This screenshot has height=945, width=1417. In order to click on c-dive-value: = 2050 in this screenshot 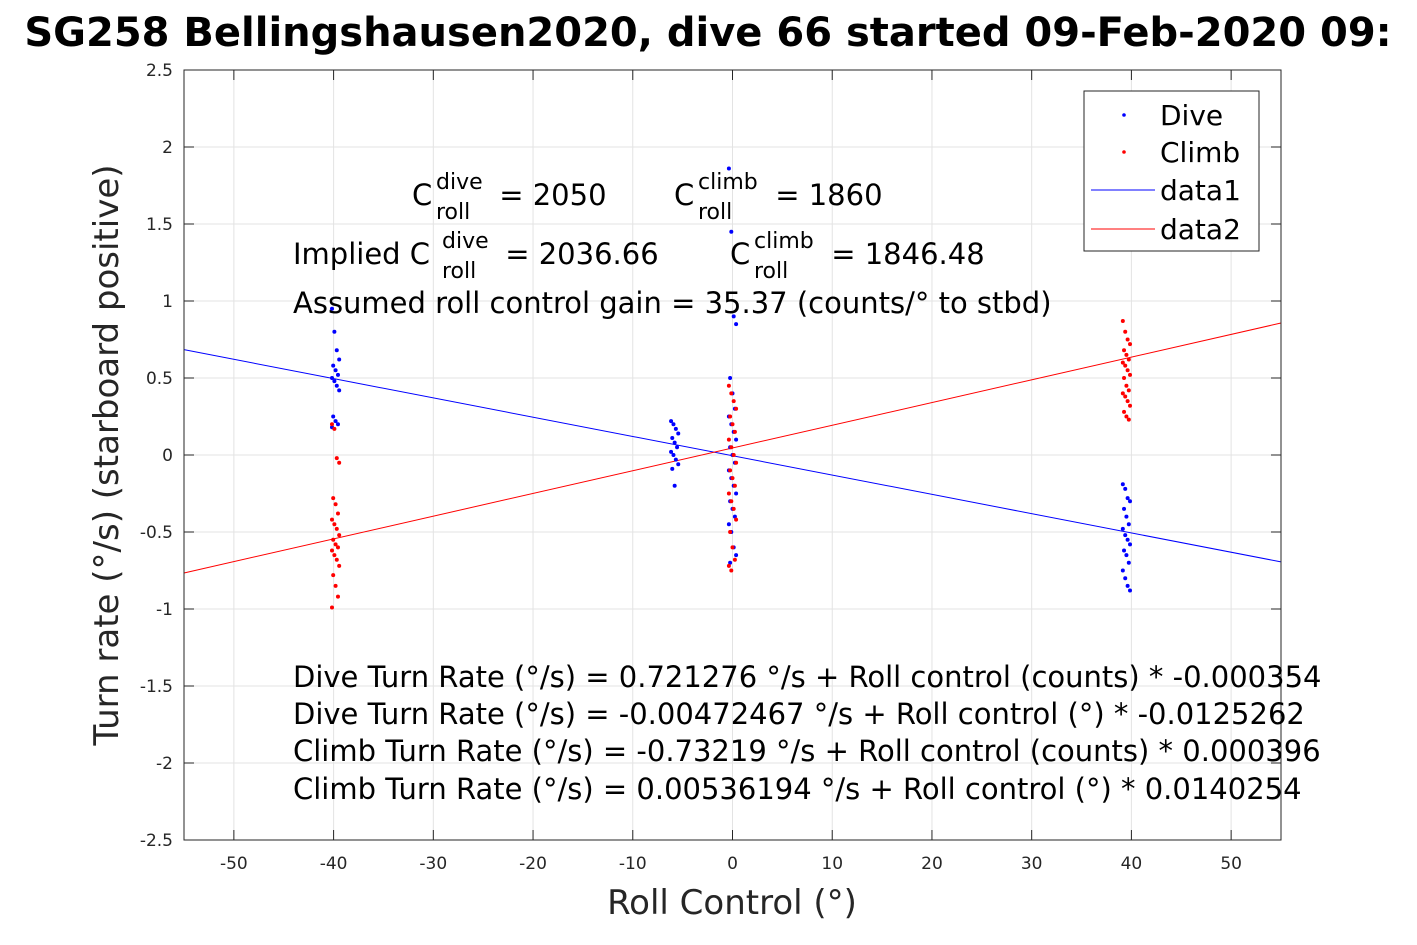, I will do `click(548, 195)`.